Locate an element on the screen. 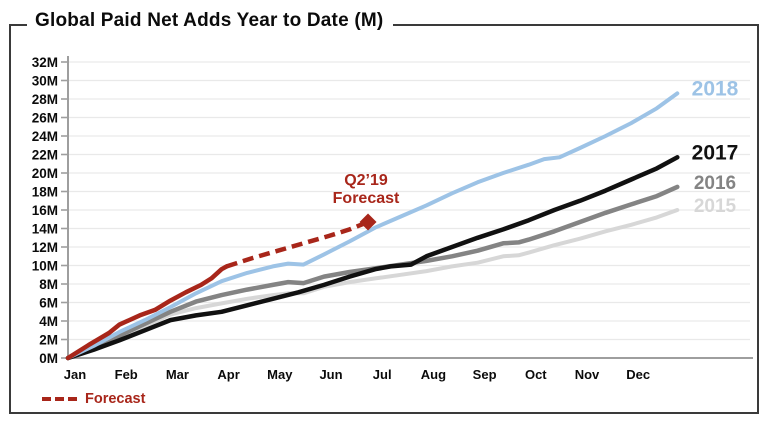 The width and height of the screenshot is (773, 430). x-axis-month-label: Jan is located at coordinates (75, 374).